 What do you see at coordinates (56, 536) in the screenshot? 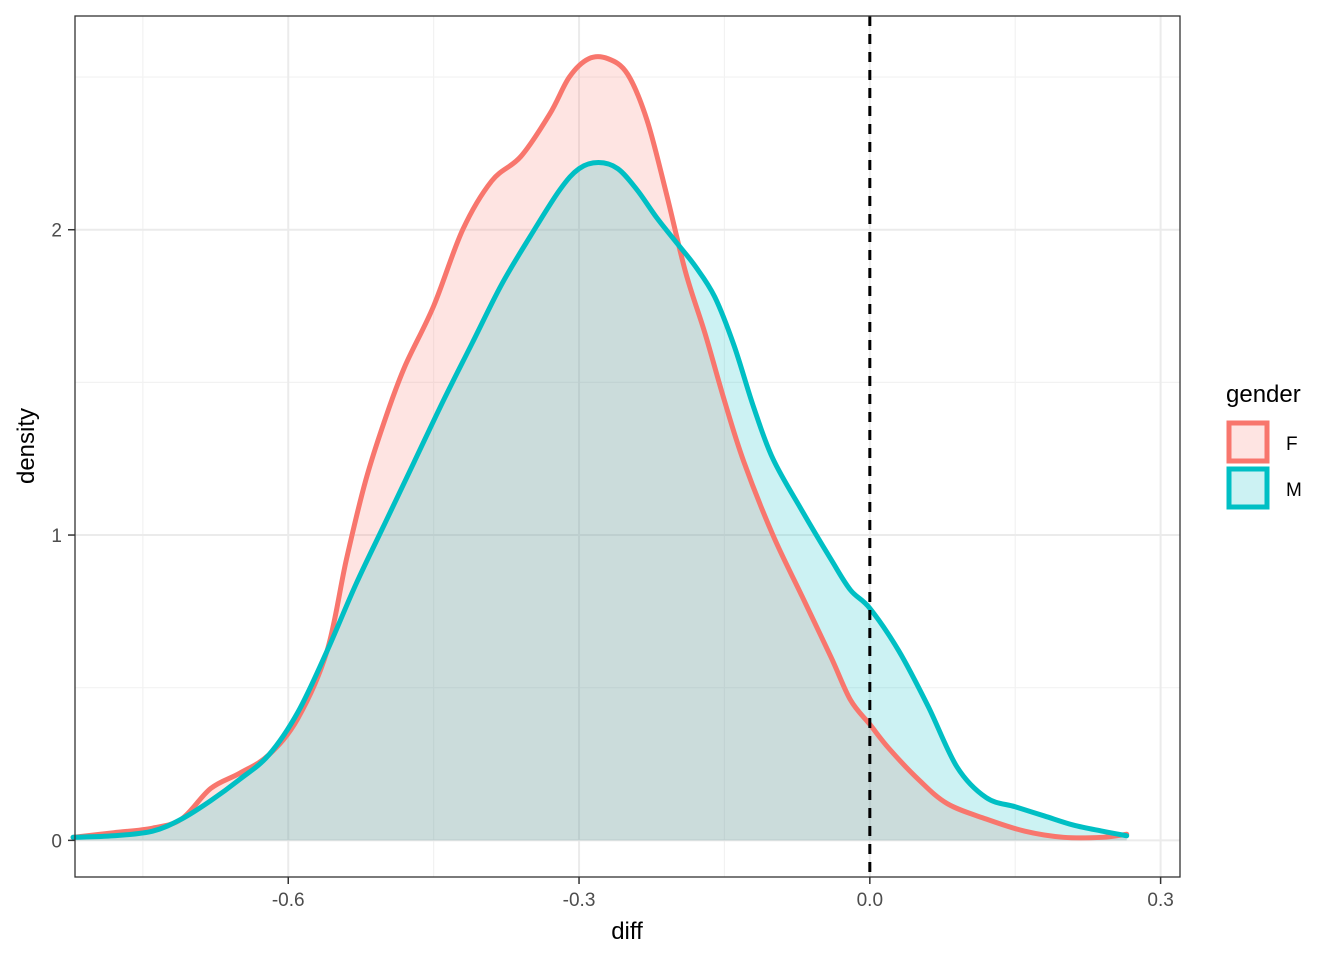
I see `y-tick-label: 1` at bounding box center [56, 536].